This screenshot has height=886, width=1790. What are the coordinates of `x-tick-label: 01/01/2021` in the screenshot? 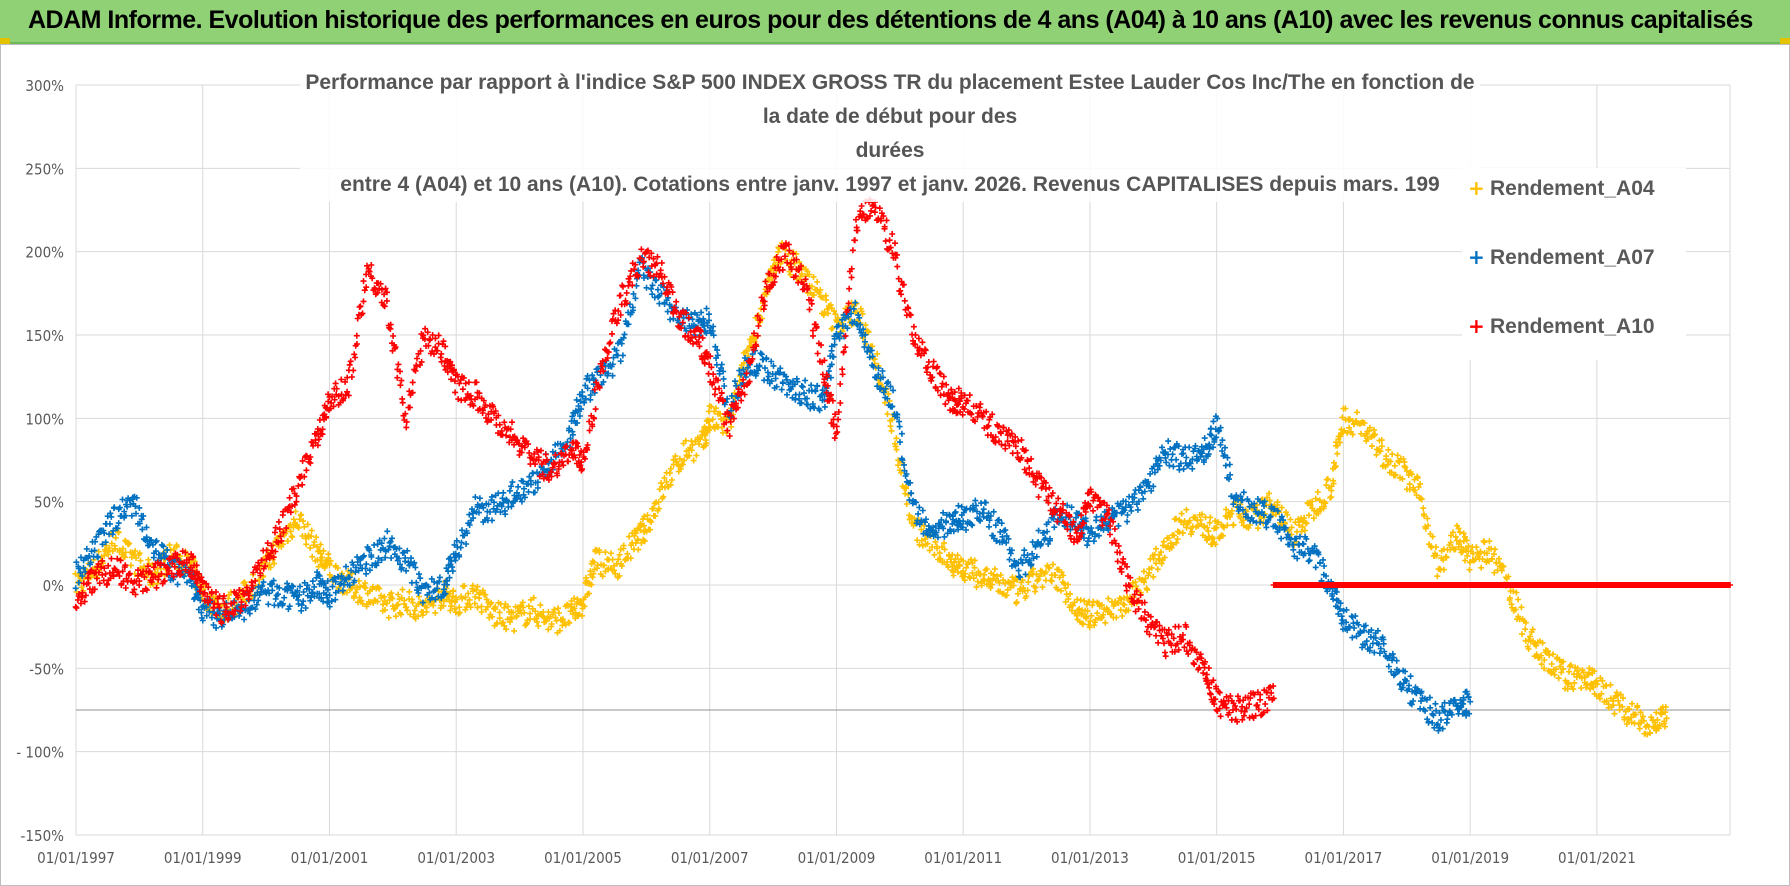 It's located at (1597, 858).